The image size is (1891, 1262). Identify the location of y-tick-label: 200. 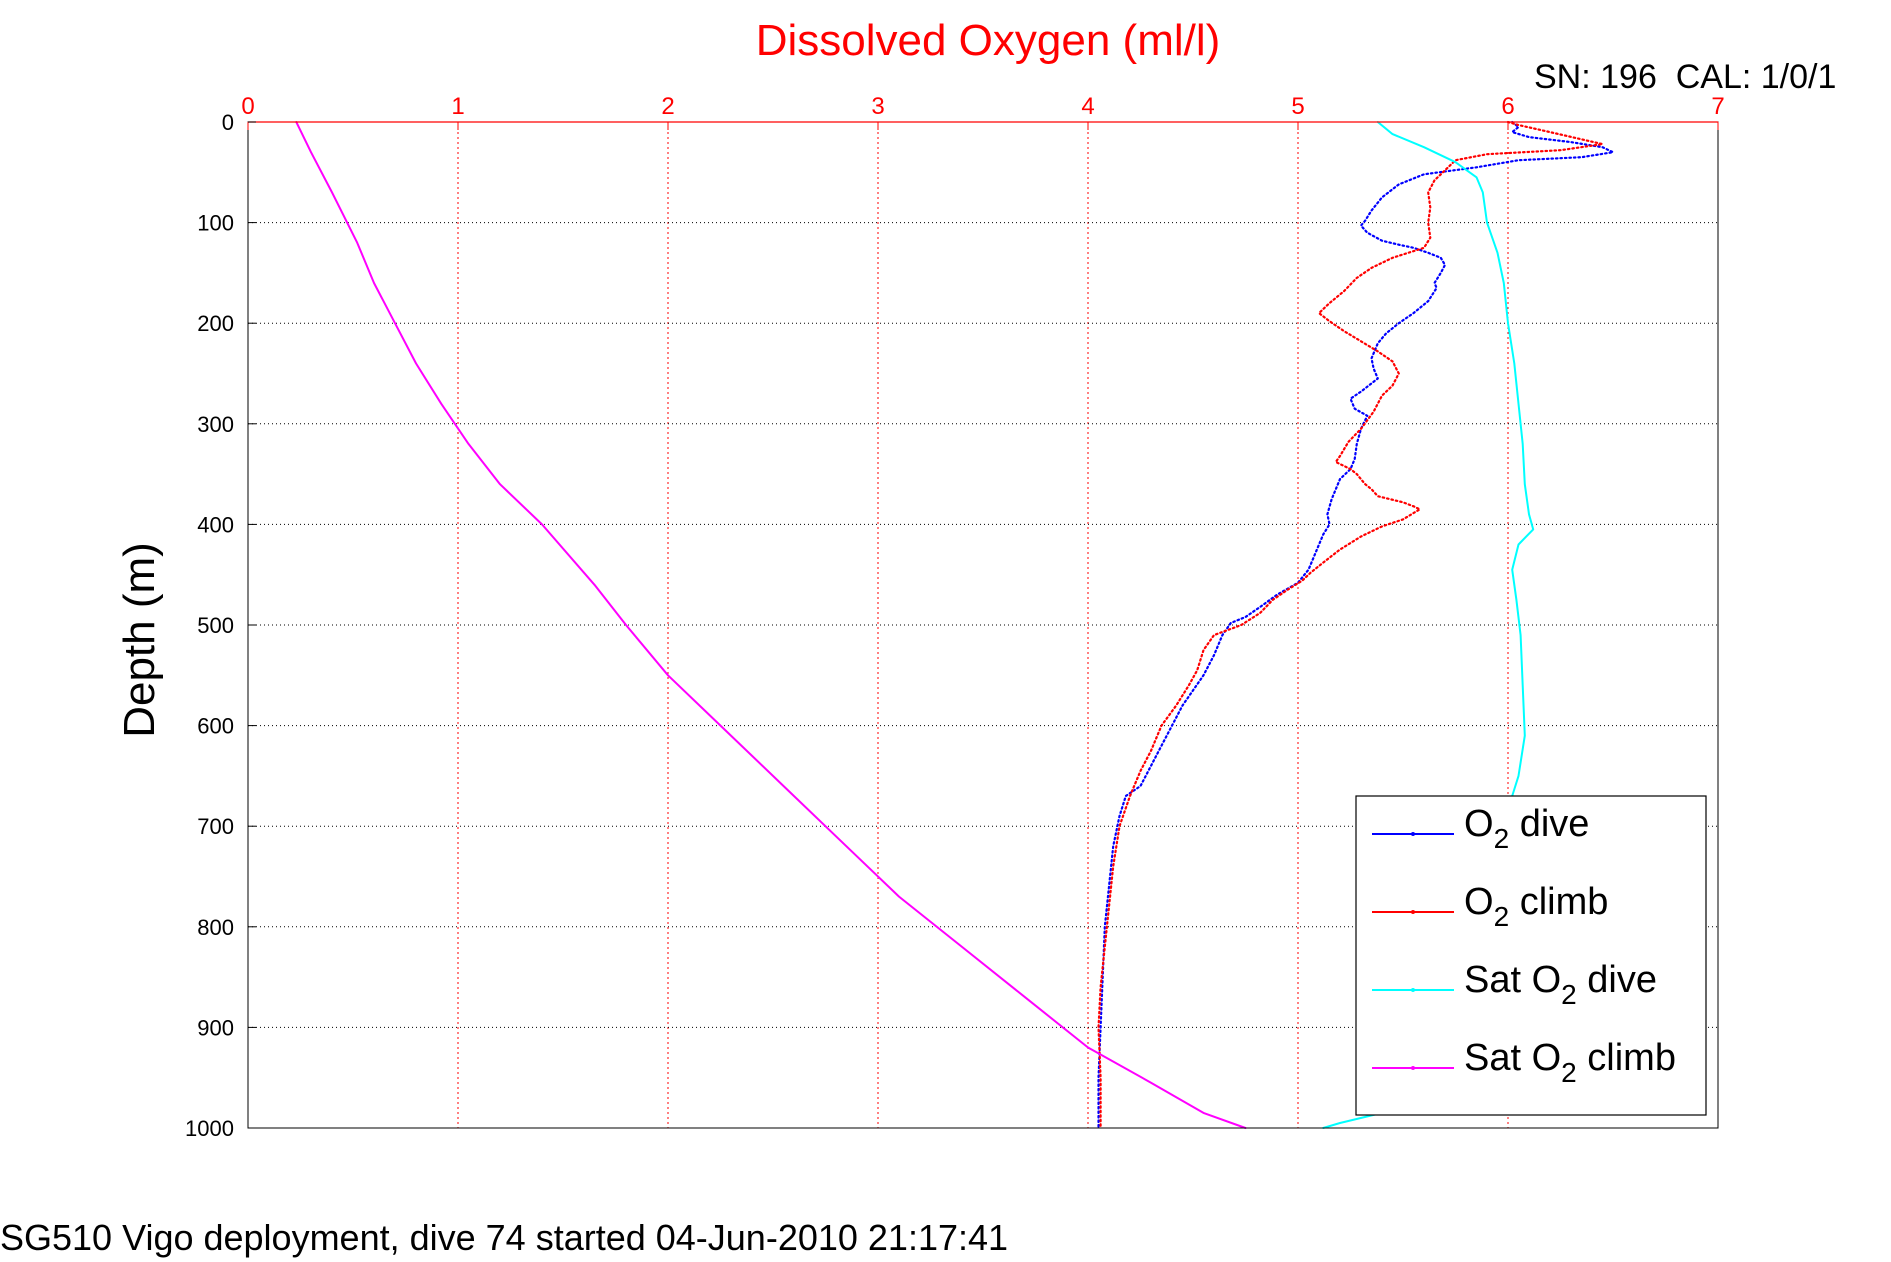
(215, 323).